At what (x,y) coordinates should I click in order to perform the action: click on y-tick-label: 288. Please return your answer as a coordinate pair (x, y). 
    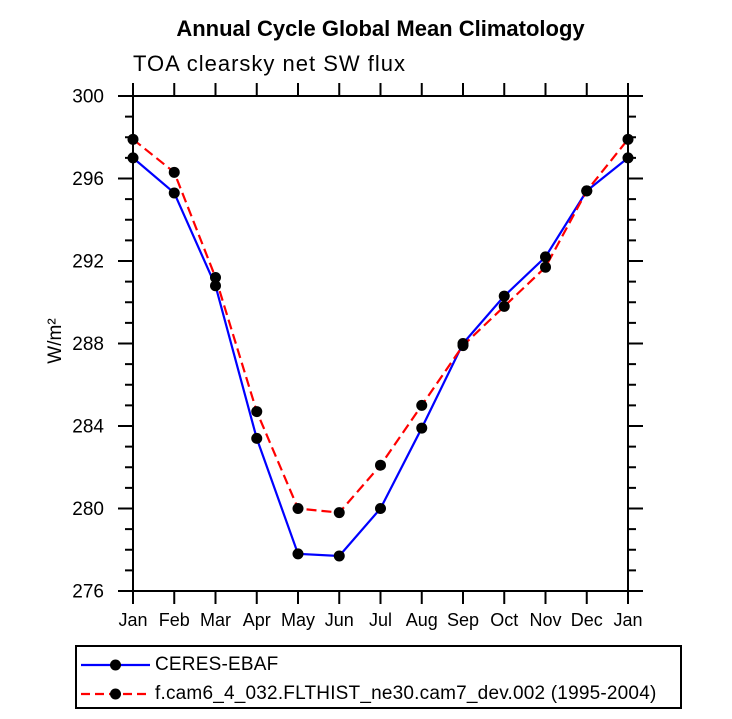
    Looking at the image, I should click on (88, 344).